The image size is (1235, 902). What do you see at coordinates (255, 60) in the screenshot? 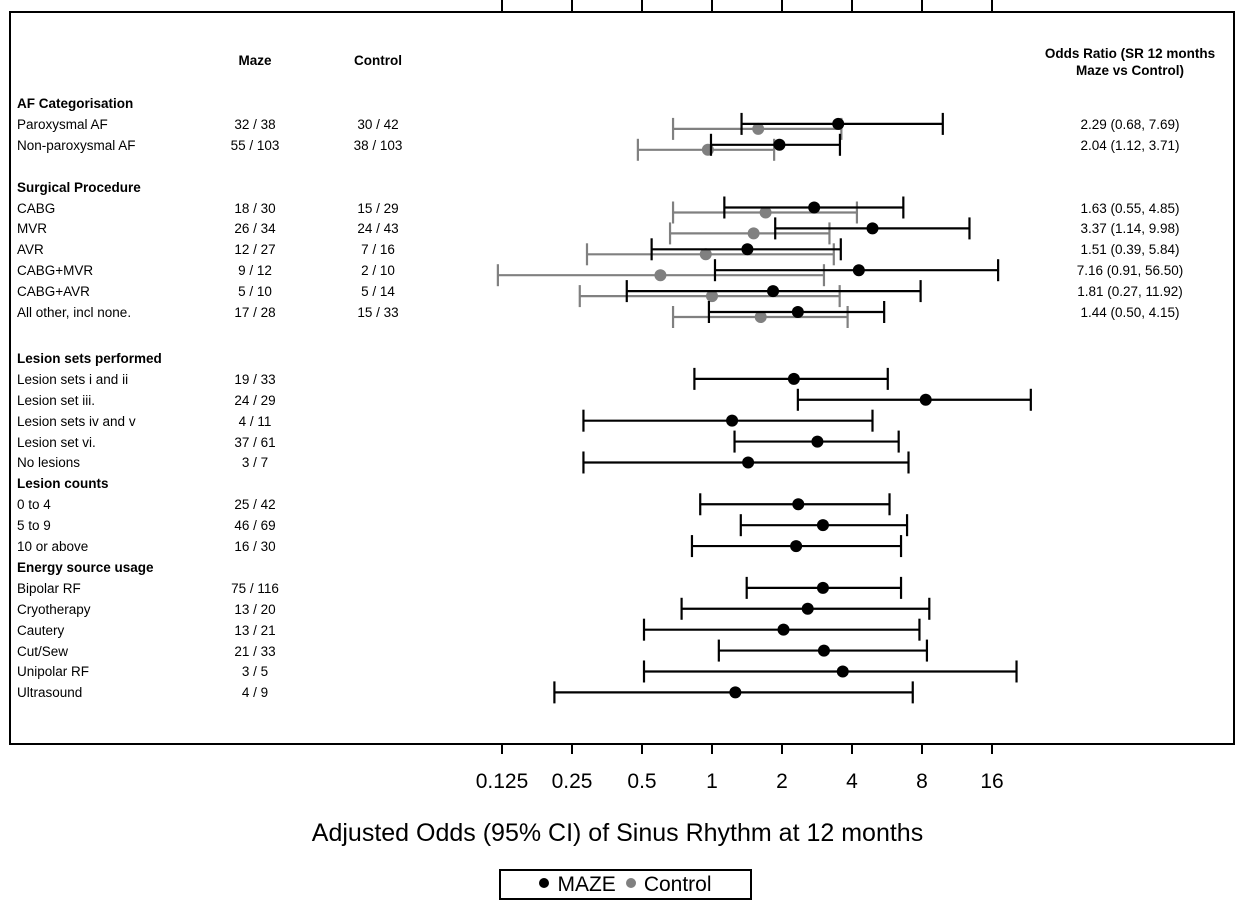
I see `column-header-maze: Maze` at bounding box center [255, 60].